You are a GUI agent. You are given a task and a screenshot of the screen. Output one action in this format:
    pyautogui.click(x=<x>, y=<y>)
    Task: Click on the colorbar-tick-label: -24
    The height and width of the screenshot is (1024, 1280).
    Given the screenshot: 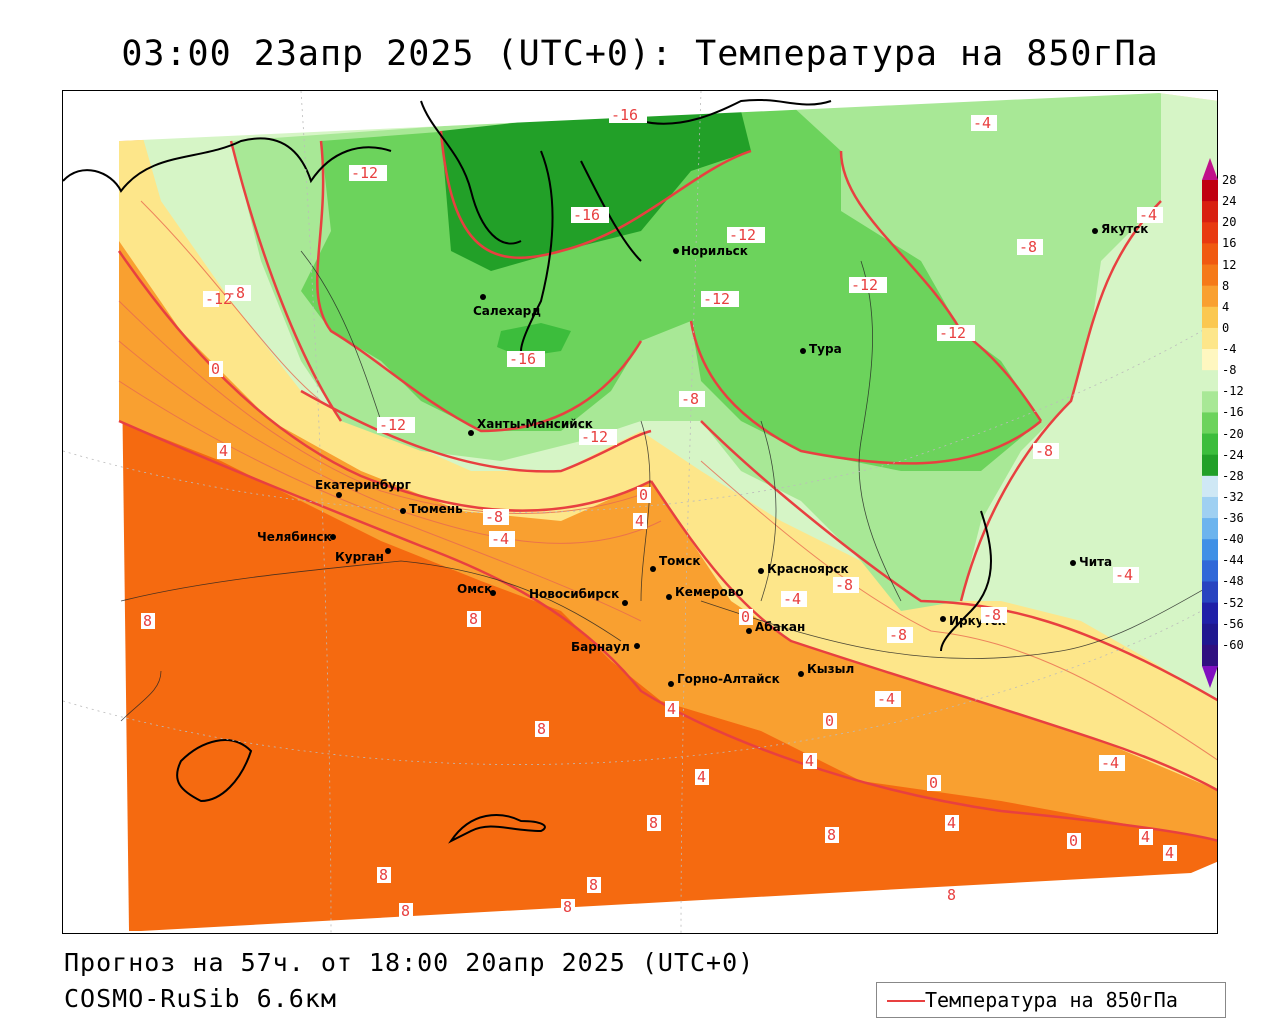 What is the action you would take?
    pyautogui.click(x=1233, y=454)
    